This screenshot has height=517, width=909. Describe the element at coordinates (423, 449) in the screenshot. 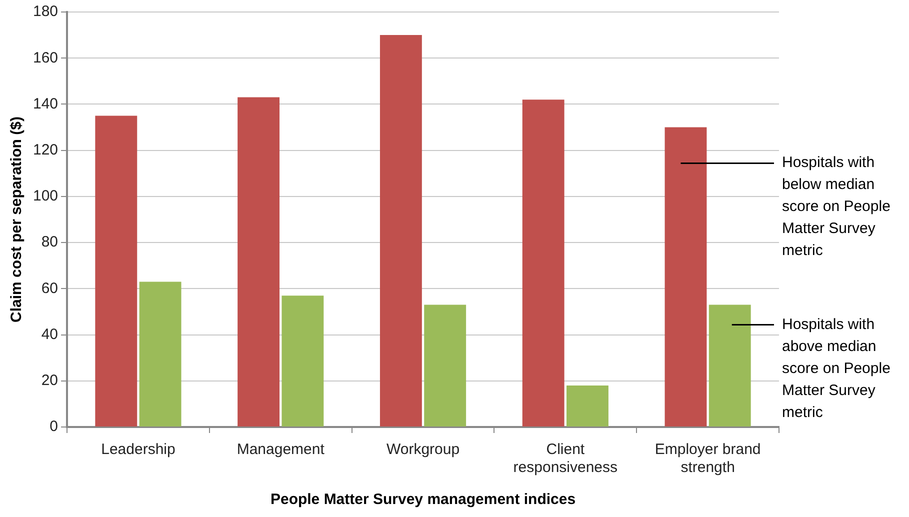

I see `x-tick-label: Workgroup` at that location.